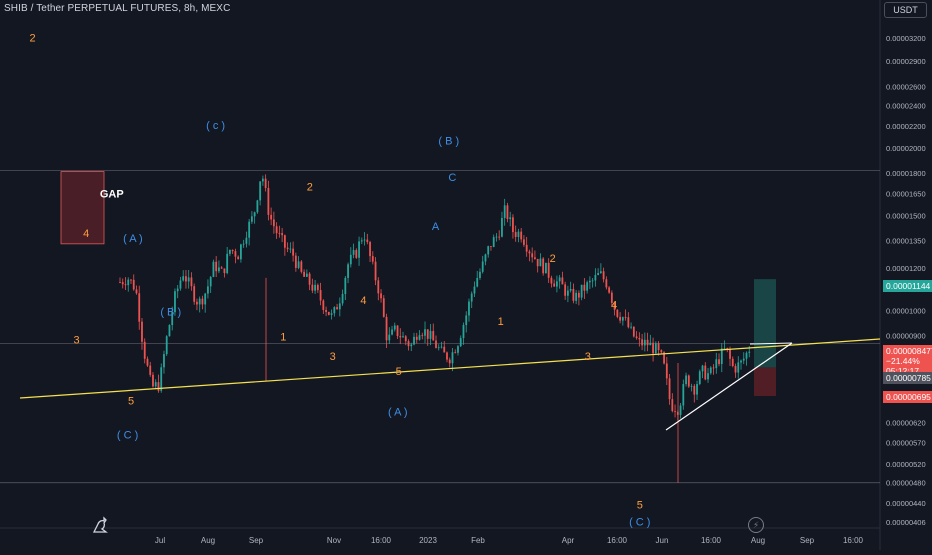  What do you see at coordinates (82, 208) in the screenshot?
I see `gap-box` at bounding box center [82, 208].